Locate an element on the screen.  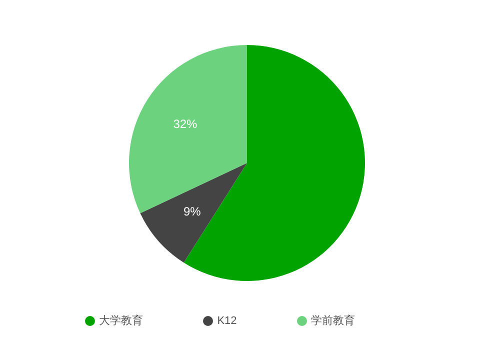
legend-label: 大学教育 is located at coordinates (121, 321).